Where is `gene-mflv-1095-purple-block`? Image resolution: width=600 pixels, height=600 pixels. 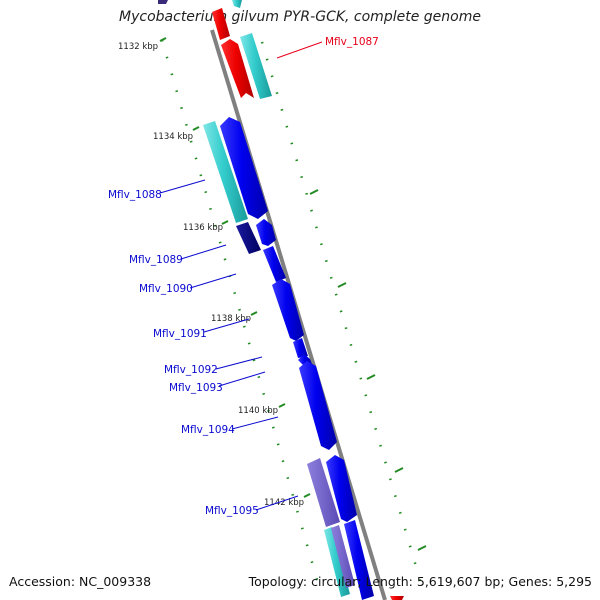
gene-mflv-1095-purple-block is located at coordinates (323, 492).